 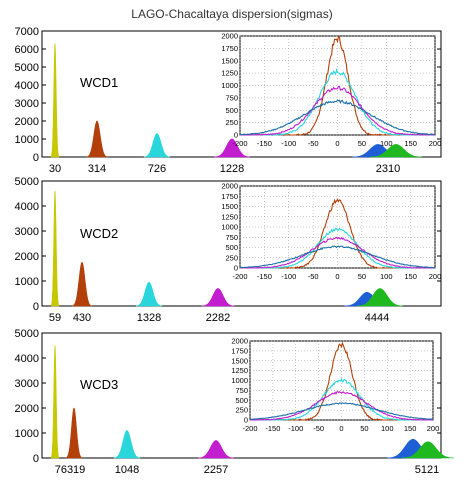 I want to click on x-tick-label: 30, so click(x=55, y=169).